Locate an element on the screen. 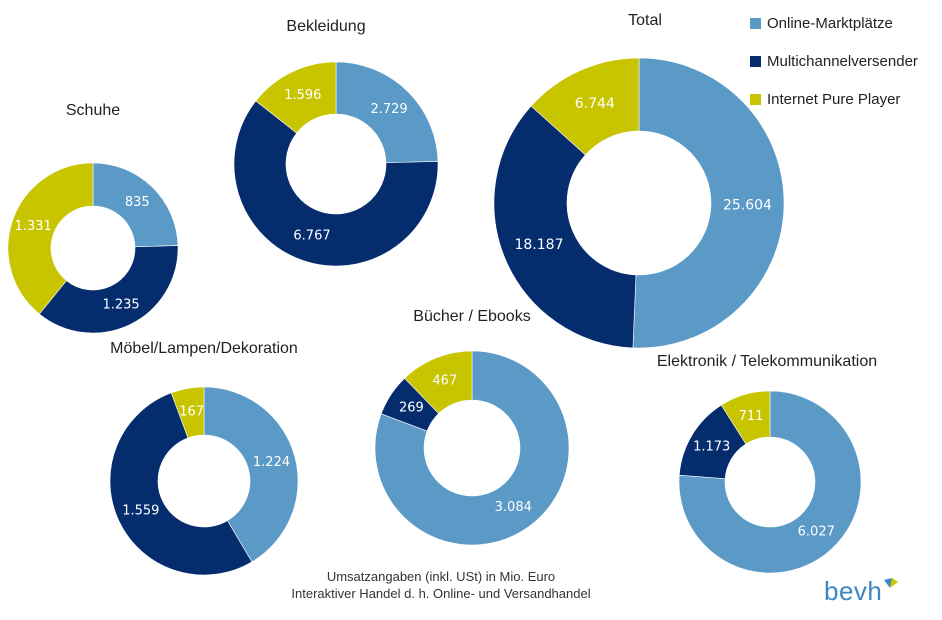  slice-elektronik-online is located at coordinates (770, 482).